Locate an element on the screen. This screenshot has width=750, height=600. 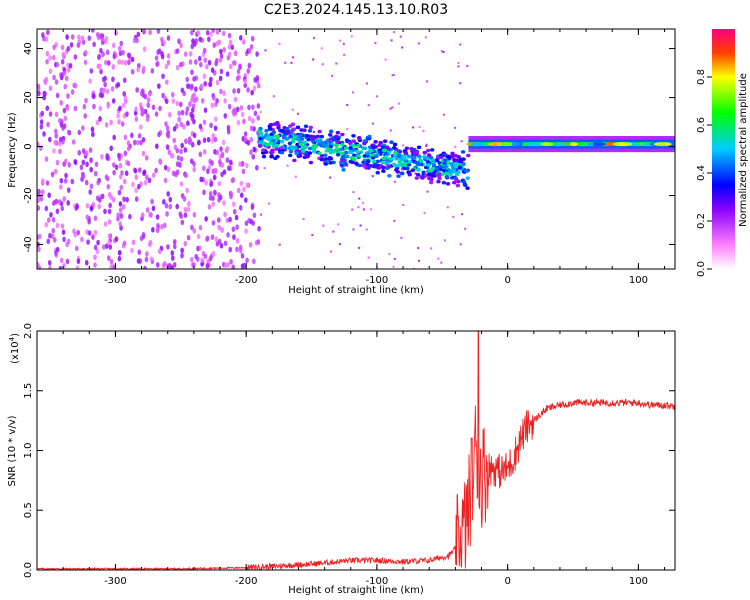
carrier-peak is located at coordinates (494, 144).